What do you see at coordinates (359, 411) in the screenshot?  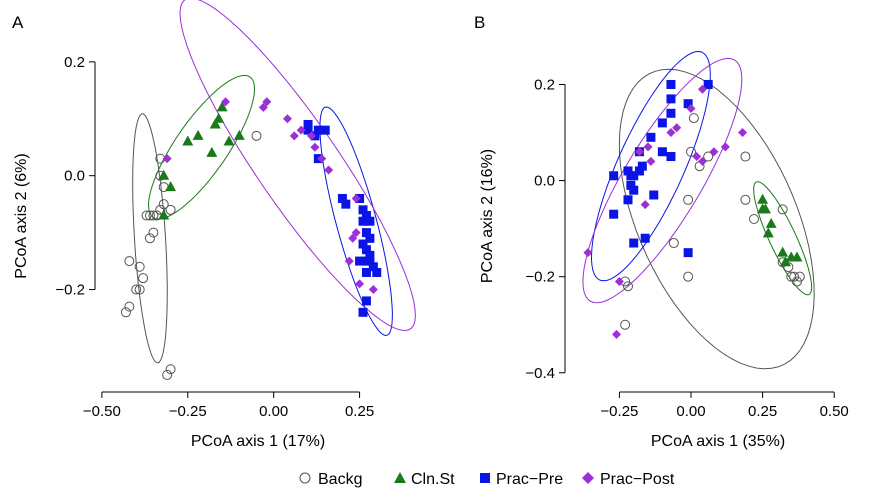 I see `x-tick-label-a: 0.25` at bounding box center [359, 411].